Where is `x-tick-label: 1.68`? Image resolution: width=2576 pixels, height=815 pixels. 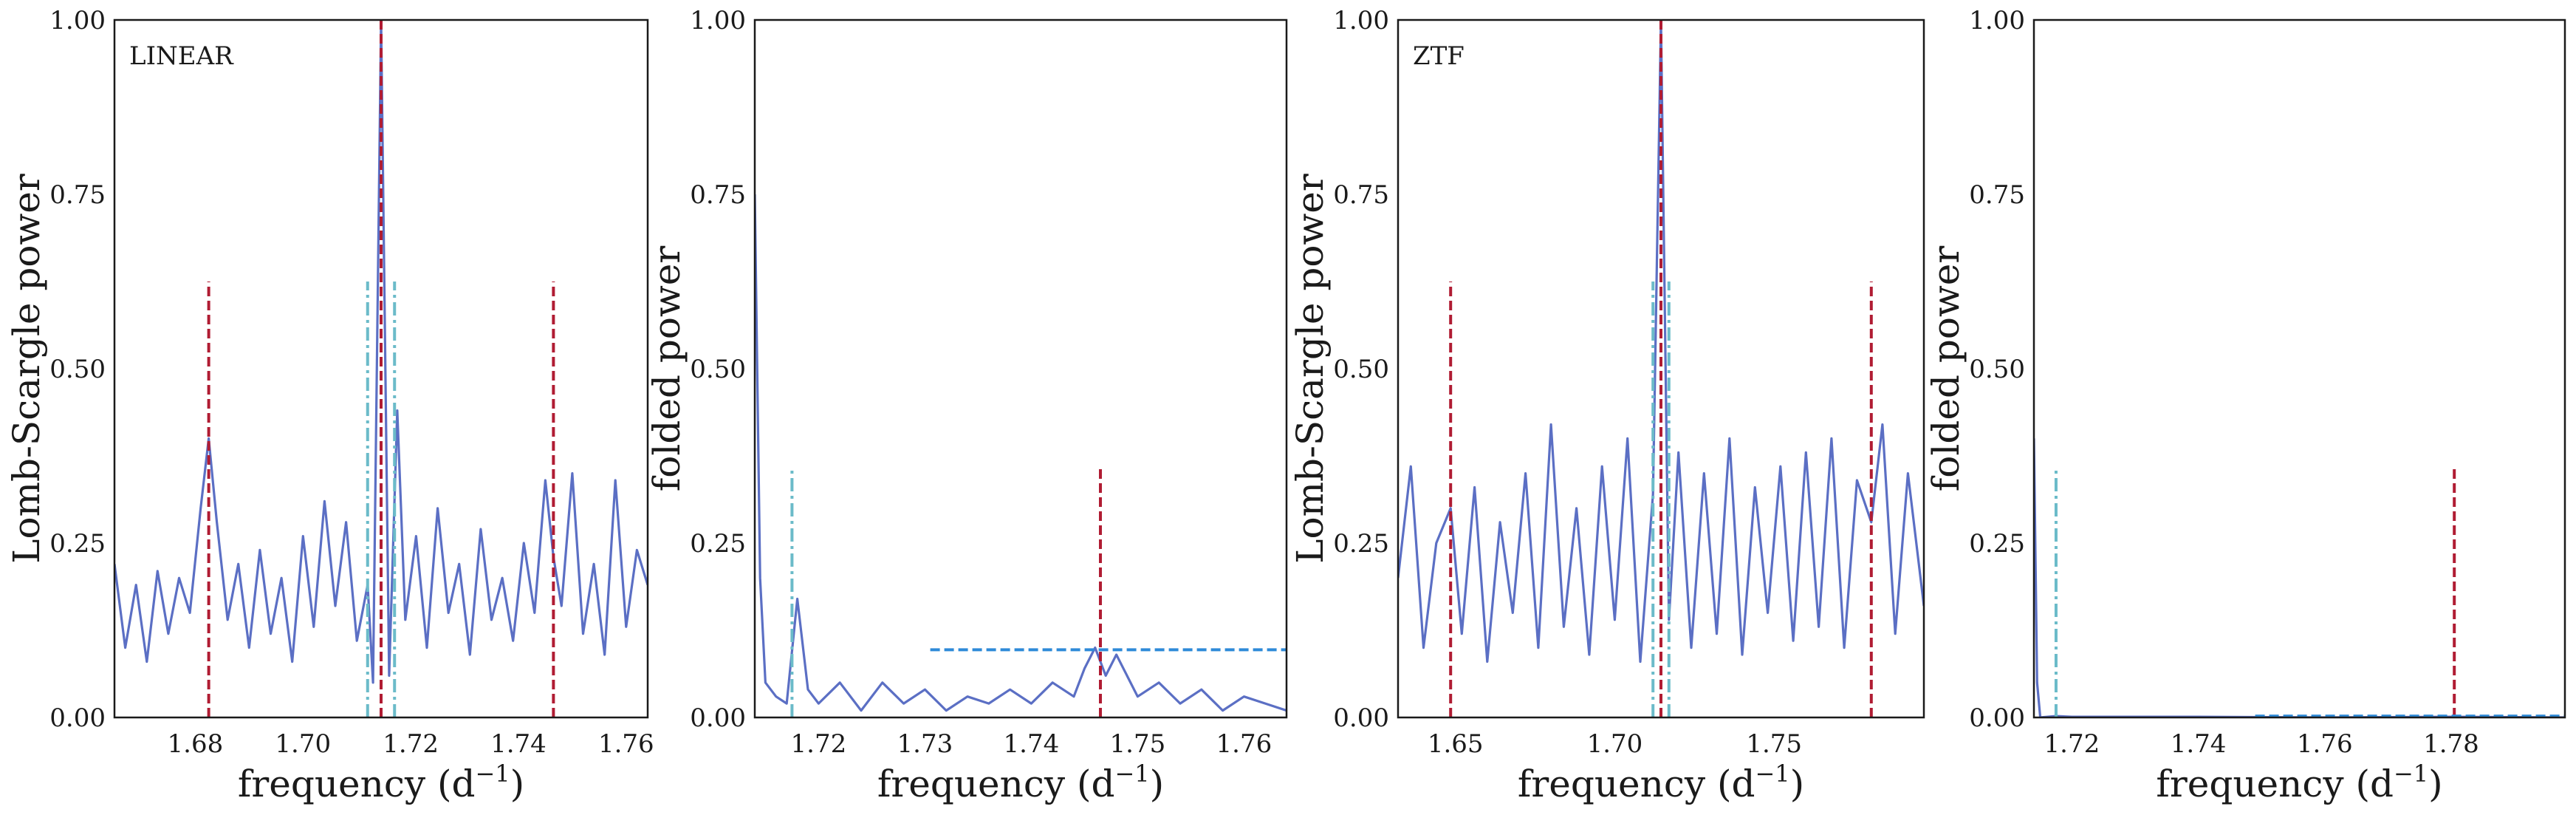
x-tick-label: 1.68 is located at coordinates (196, 744).